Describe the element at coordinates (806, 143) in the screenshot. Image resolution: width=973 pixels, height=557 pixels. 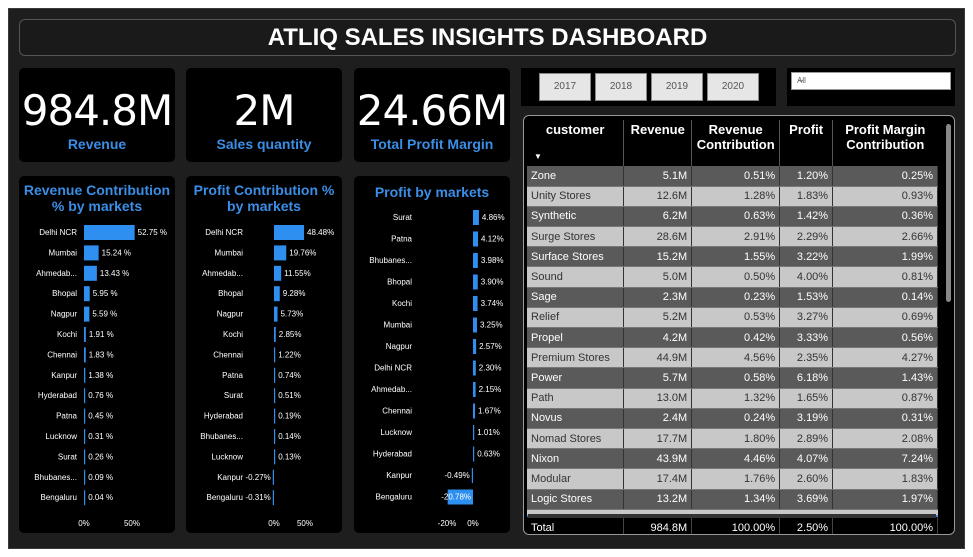
I see `column-header: Profit` at that location.